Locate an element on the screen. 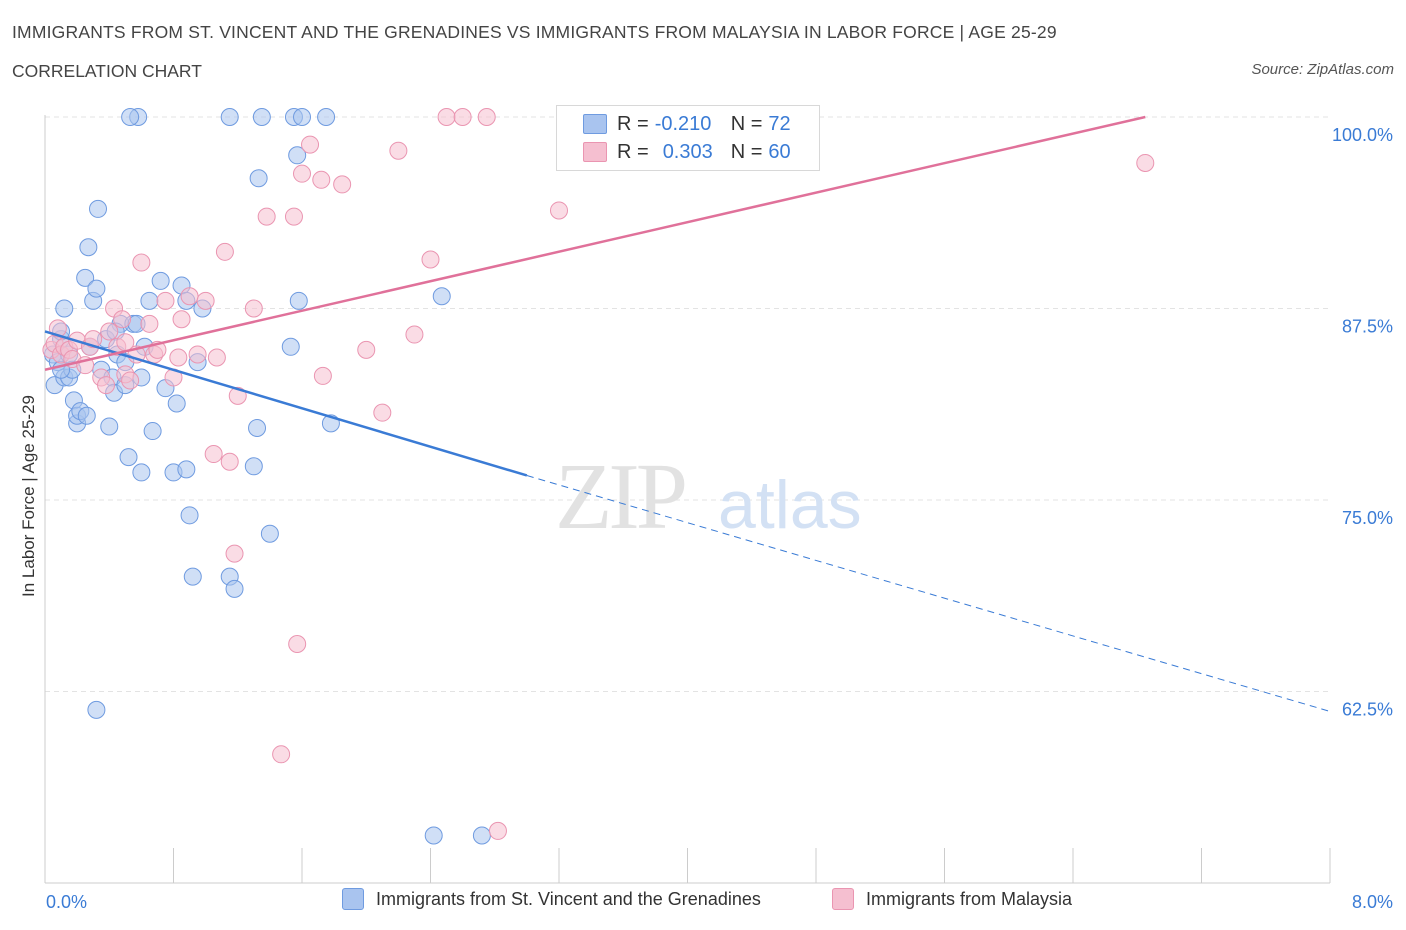 The width and height of the screenshot is (1406, 930). stats-legend: R = -0.210 N = 72 R = 0.303 N = 60 is located at coordinates (688, 138).